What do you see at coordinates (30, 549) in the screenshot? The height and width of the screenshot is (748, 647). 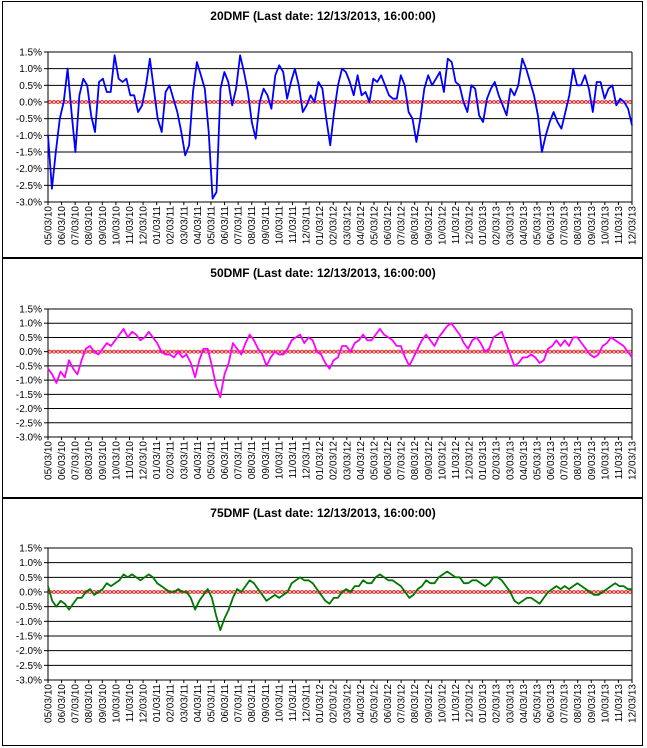 I see `y-tick-label: 1.5%` at bounding box center [30, 549].